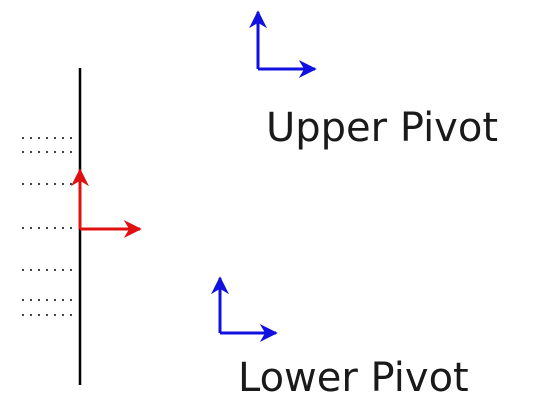 The image size is (555, 407). I want to click on dotted-tick-rows, so click(49, 226).